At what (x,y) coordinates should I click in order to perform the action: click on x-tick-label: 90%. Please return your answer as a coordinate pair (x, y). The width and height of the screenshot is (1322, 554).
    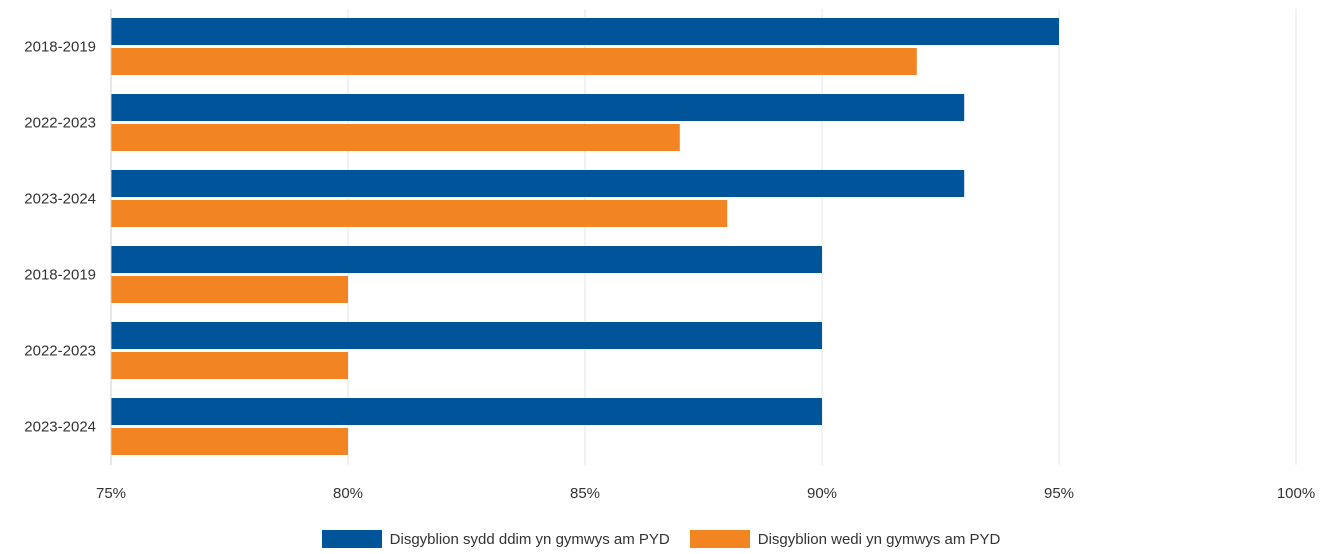
    Looking at the image, I should click on (822, 493).